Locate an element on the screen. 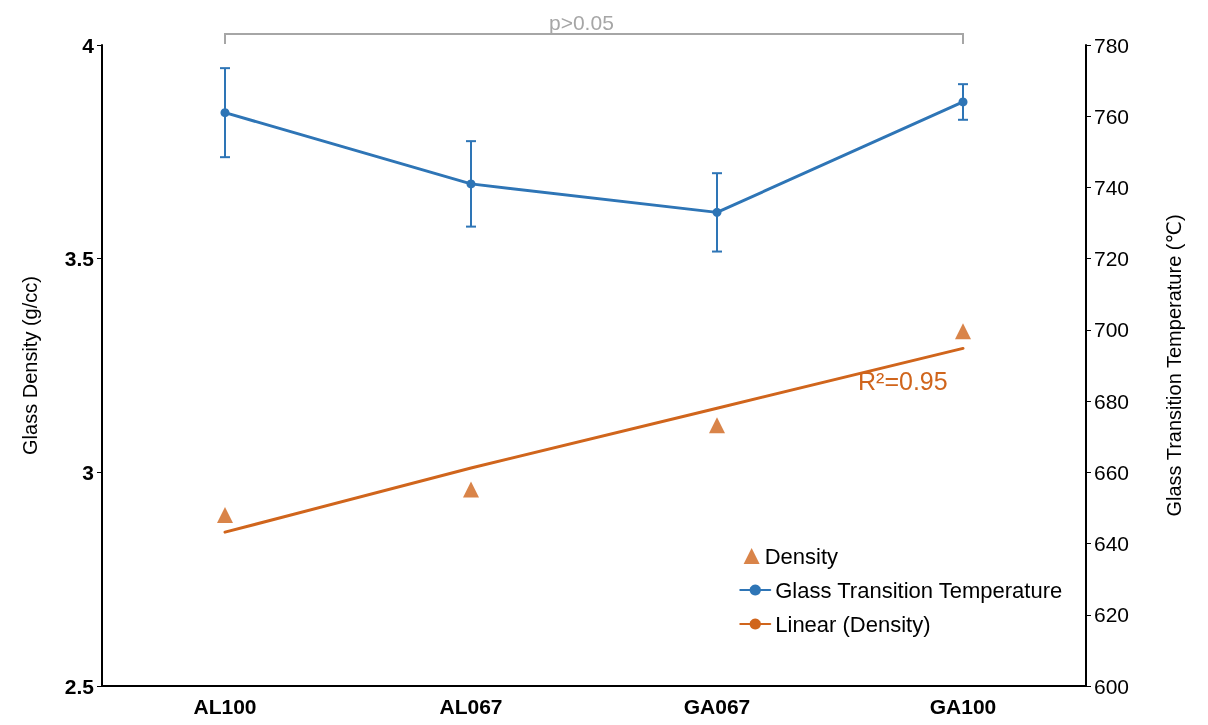  legend-label: Glass Transition Temperature is located at coordinates (919, 590).